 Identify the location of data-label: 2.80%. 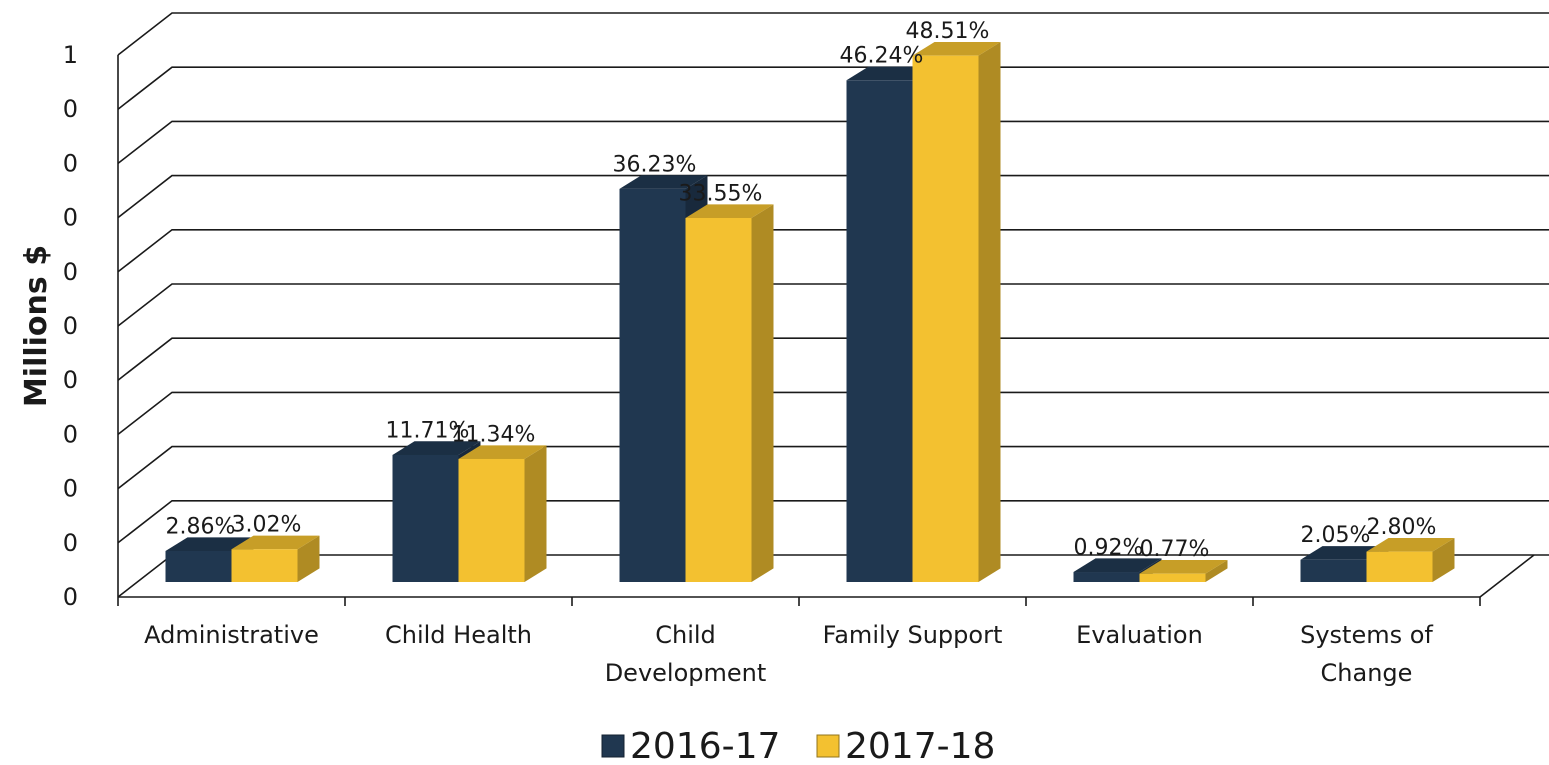
(1402, 527).